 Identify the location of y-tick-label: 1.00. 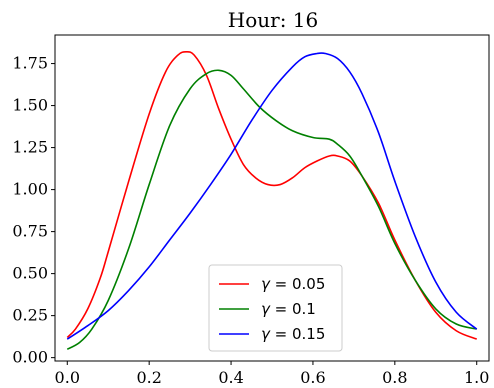
(30, 189).